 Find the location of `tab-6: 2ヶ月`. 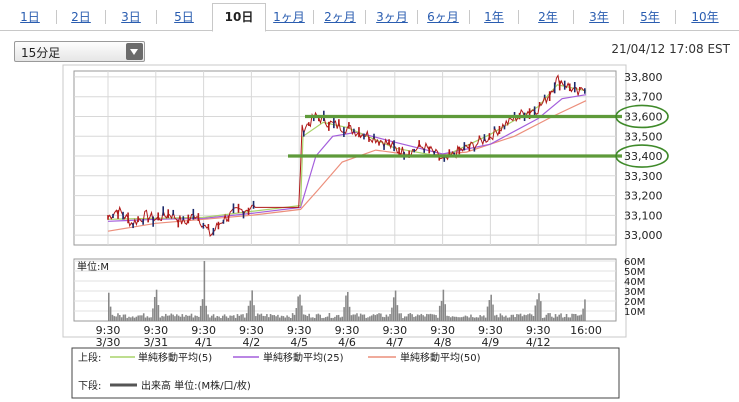

tab-6: 2ヶ月 is located at coordinates (340, 17).